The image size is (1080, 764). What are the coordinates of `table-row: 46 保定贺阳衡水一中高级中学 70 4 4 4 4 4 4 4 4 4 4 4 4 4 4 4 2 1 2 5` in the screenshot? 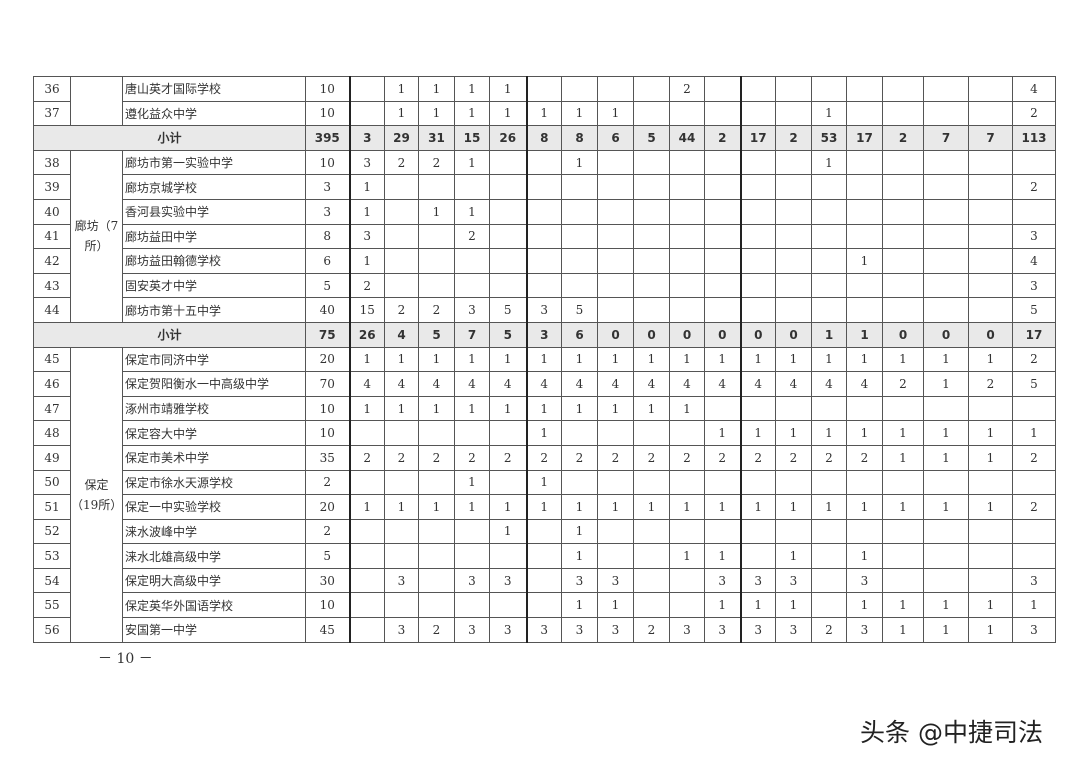 It's located at (544, 384).